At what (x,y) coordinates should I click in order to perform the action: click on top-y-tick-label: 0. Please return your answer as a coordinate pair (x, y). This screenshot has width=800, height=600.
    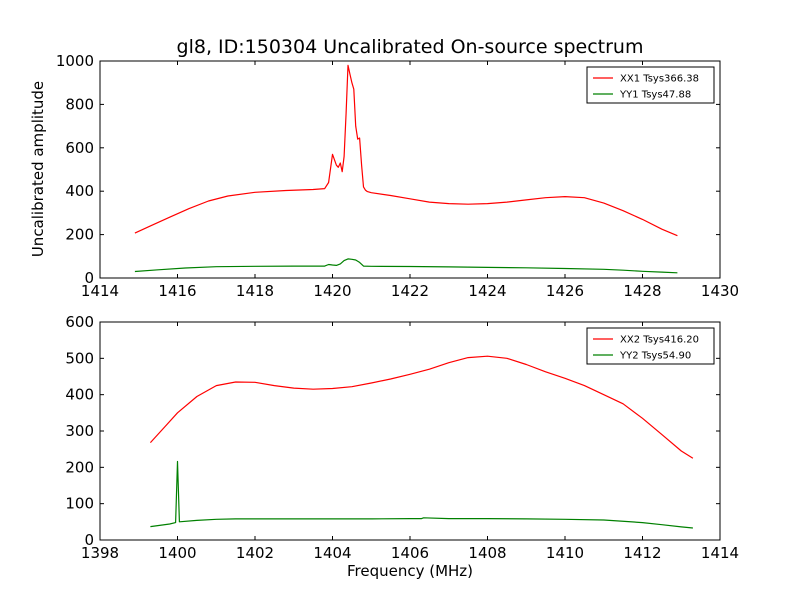
    Looking at the image, I should click on (89, 278).